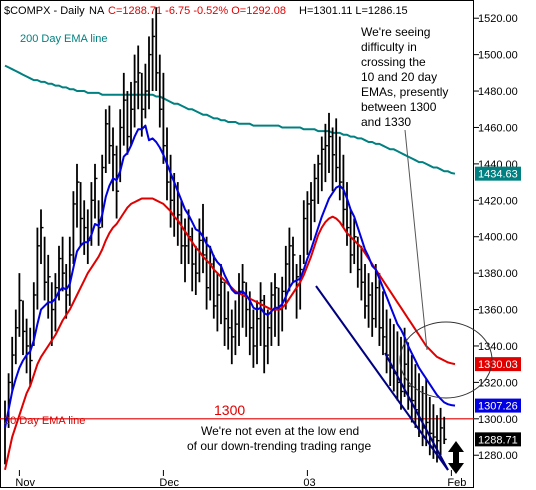 The height and width of the screenshot is (490, 536). I want to click on tag-ema10: 1307.26, so click(498, 405).